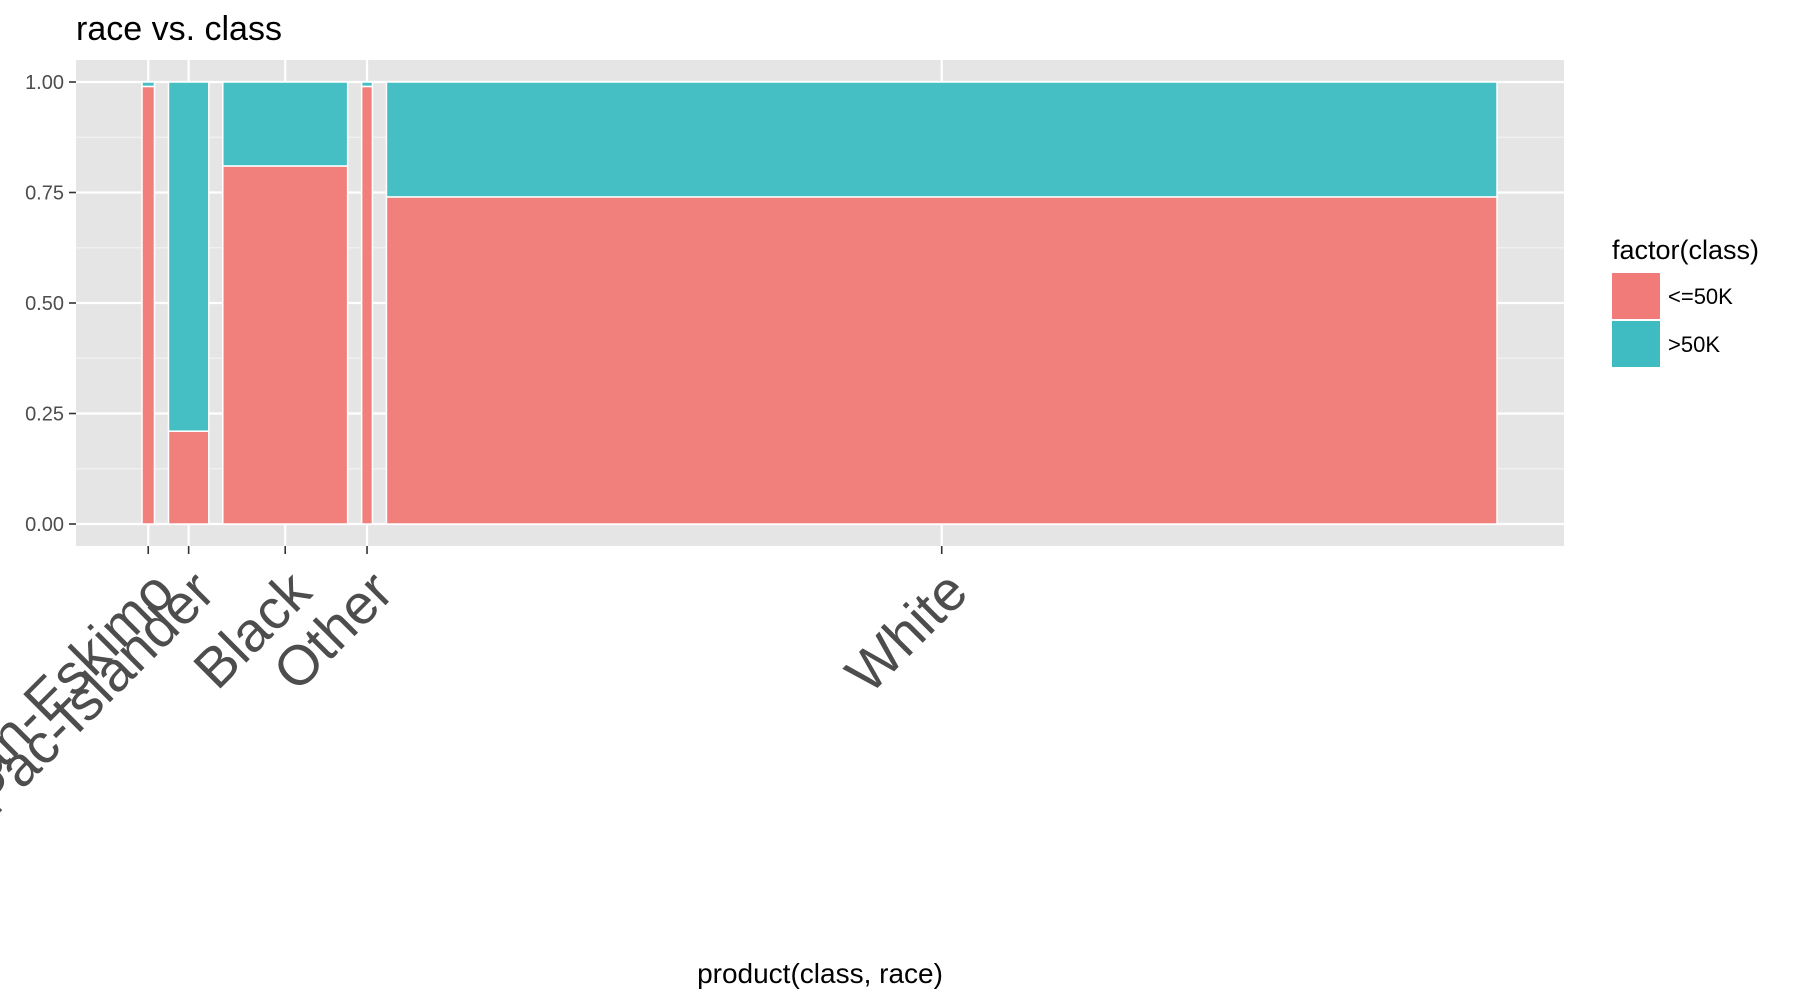  What do you see at coordinates (44, 304) in the screenshot?
I see `y-tick-label: 0.50` at bounding box center [44, 304].